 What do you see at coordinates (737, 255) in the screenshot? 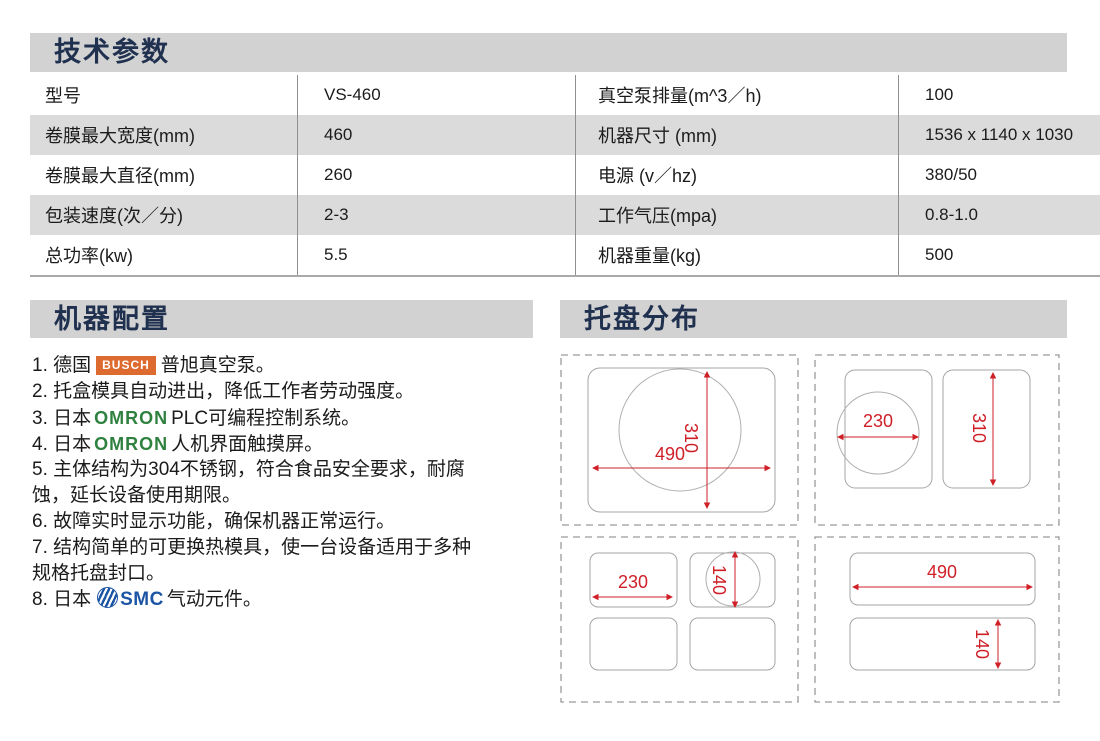
I see `spec-label-cell: 机器重量(kg)` at bounding box center [737, 255].